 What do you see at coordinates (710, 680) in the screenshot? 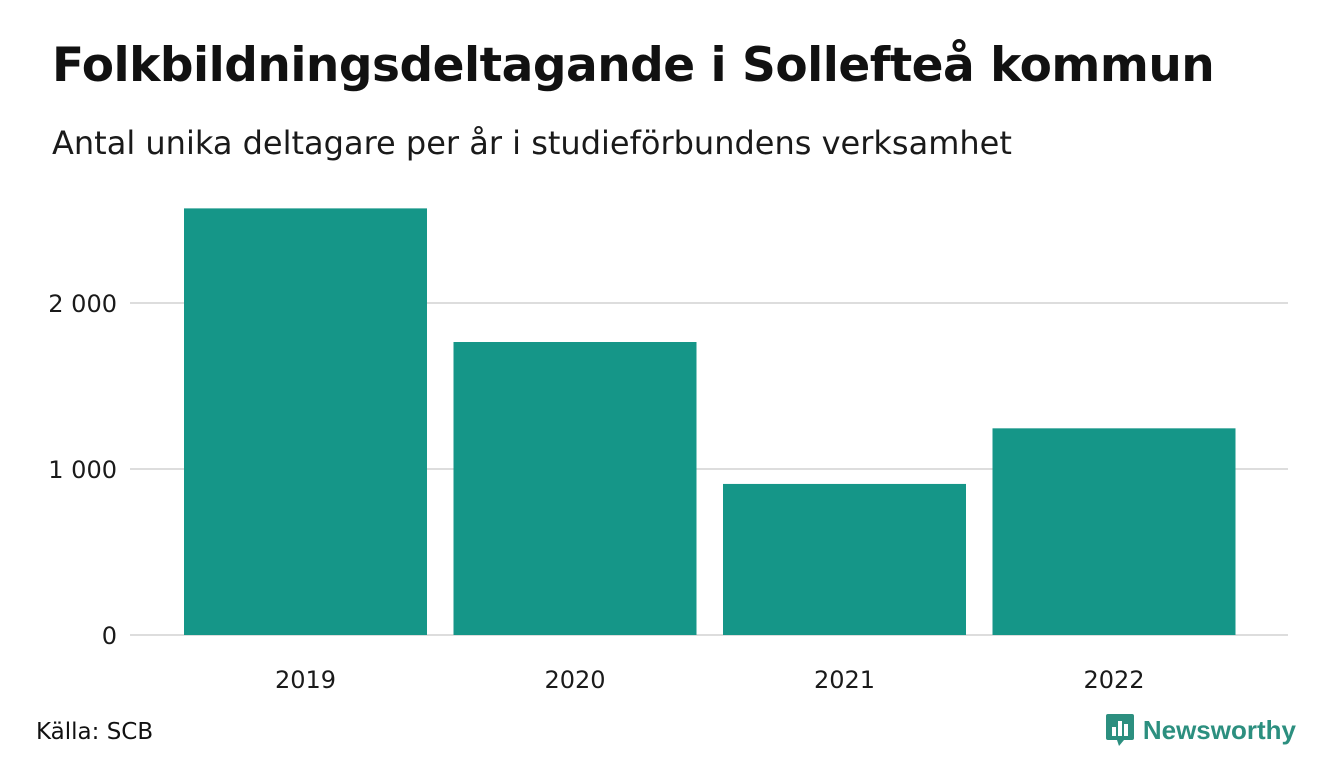
I see `x-axis-tick-labels: 2019 2020 2021 2022` at bounding box center [710, 680].